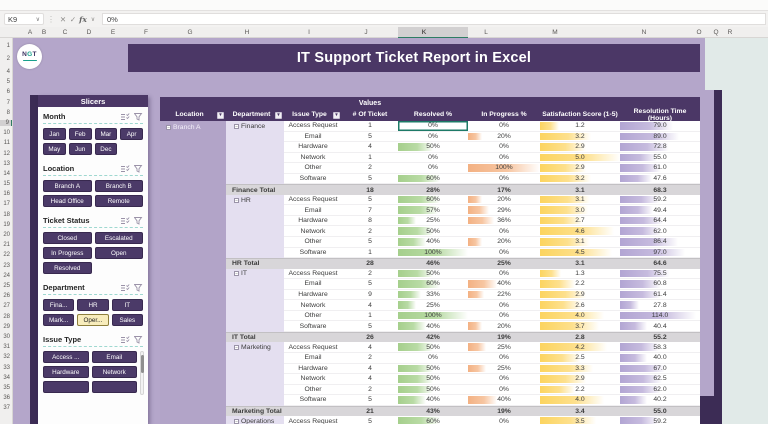 The image size is (768, 424). What do you see at coordinates (370, 412) in the screenshot?
I see `pivot-cell: 21` at bounding box center [370, 412].